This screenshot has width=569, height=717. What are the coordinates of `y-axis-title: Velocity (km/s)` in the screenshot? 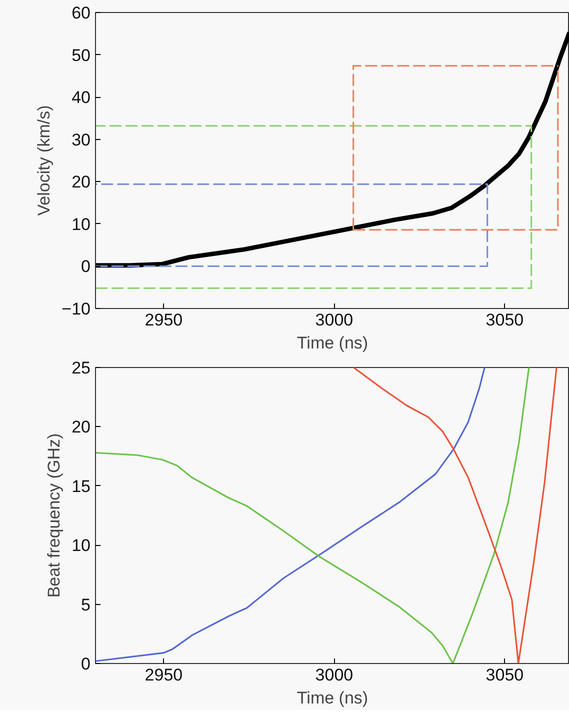 It's located at (44, 160).